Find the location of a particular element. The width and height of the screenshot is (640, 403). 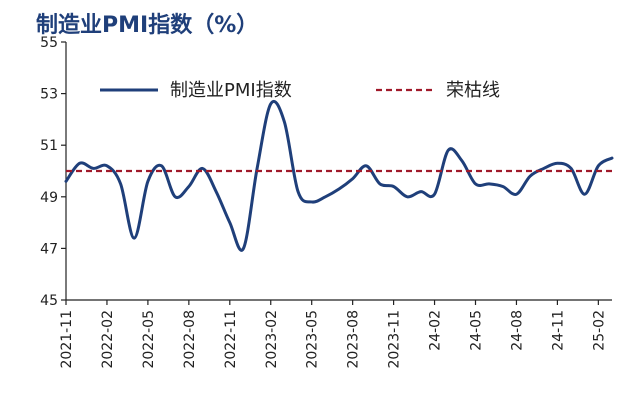

chart-title: 制造业PMI指数（%） is located at coordinates (147, 25).